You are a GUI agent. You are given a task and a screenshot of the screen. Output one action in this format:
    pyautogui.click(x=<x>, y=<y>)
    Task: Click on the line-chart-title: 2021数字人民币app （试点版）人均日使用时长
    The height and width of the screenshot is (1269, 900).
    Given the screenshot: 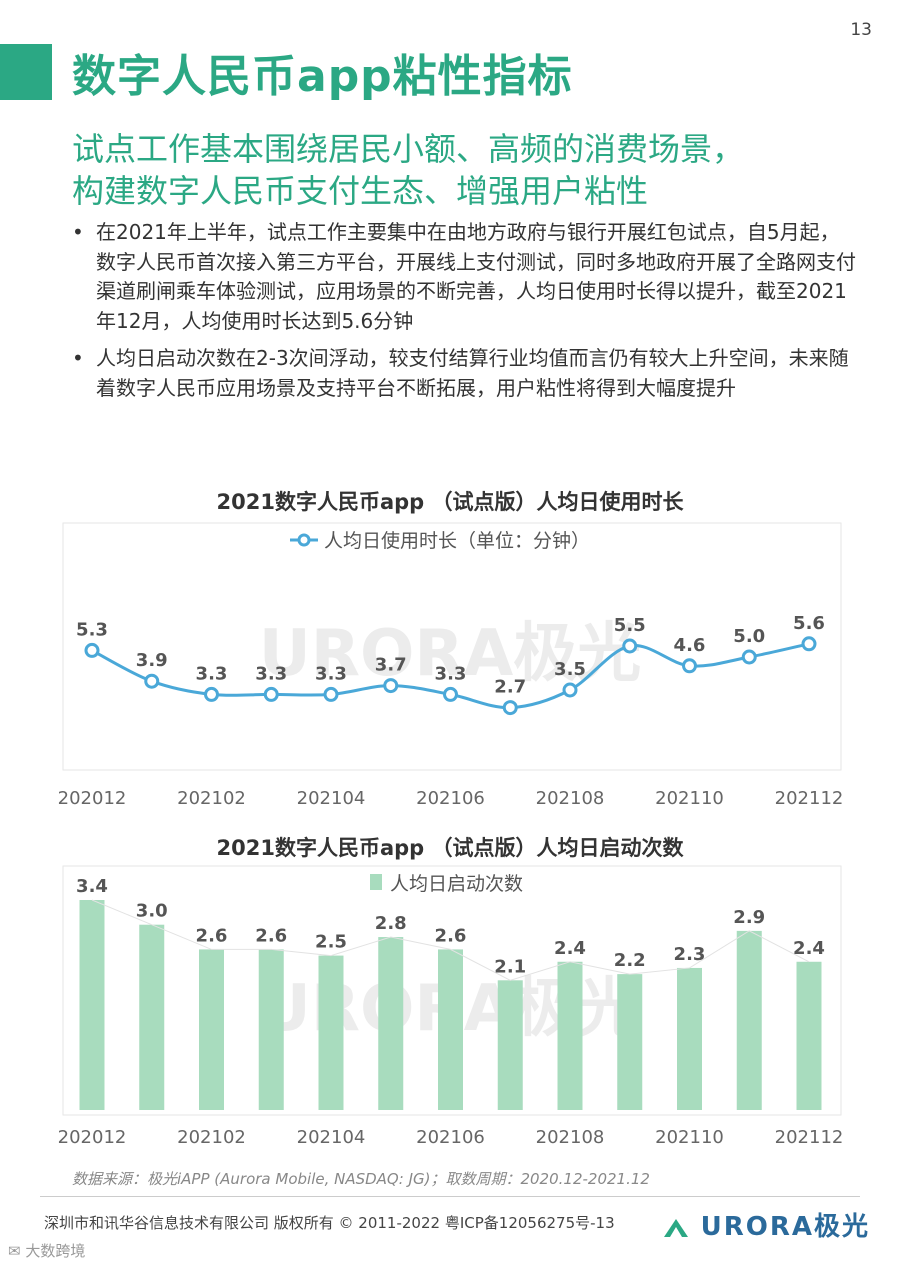 What is the action you would take?
    pyautogui.click(x=450, y=502)
    